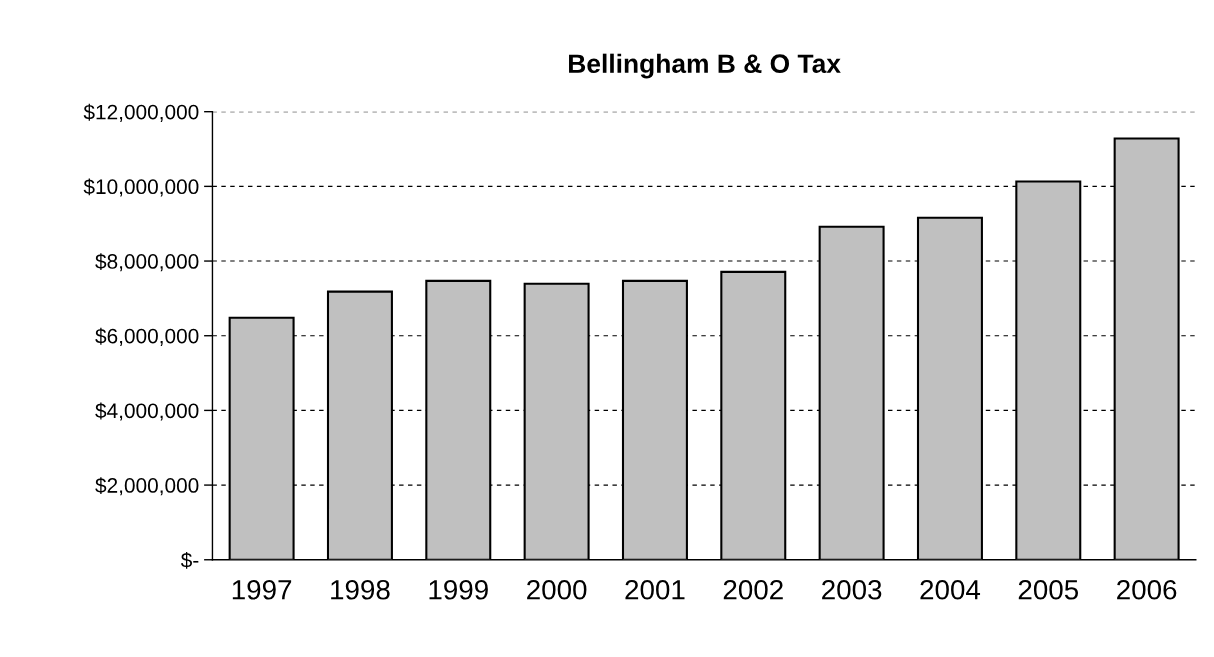  Describe the element at coordinates (458, 589) in the screenshot. I see `x-tick-label: 1999` at that location.